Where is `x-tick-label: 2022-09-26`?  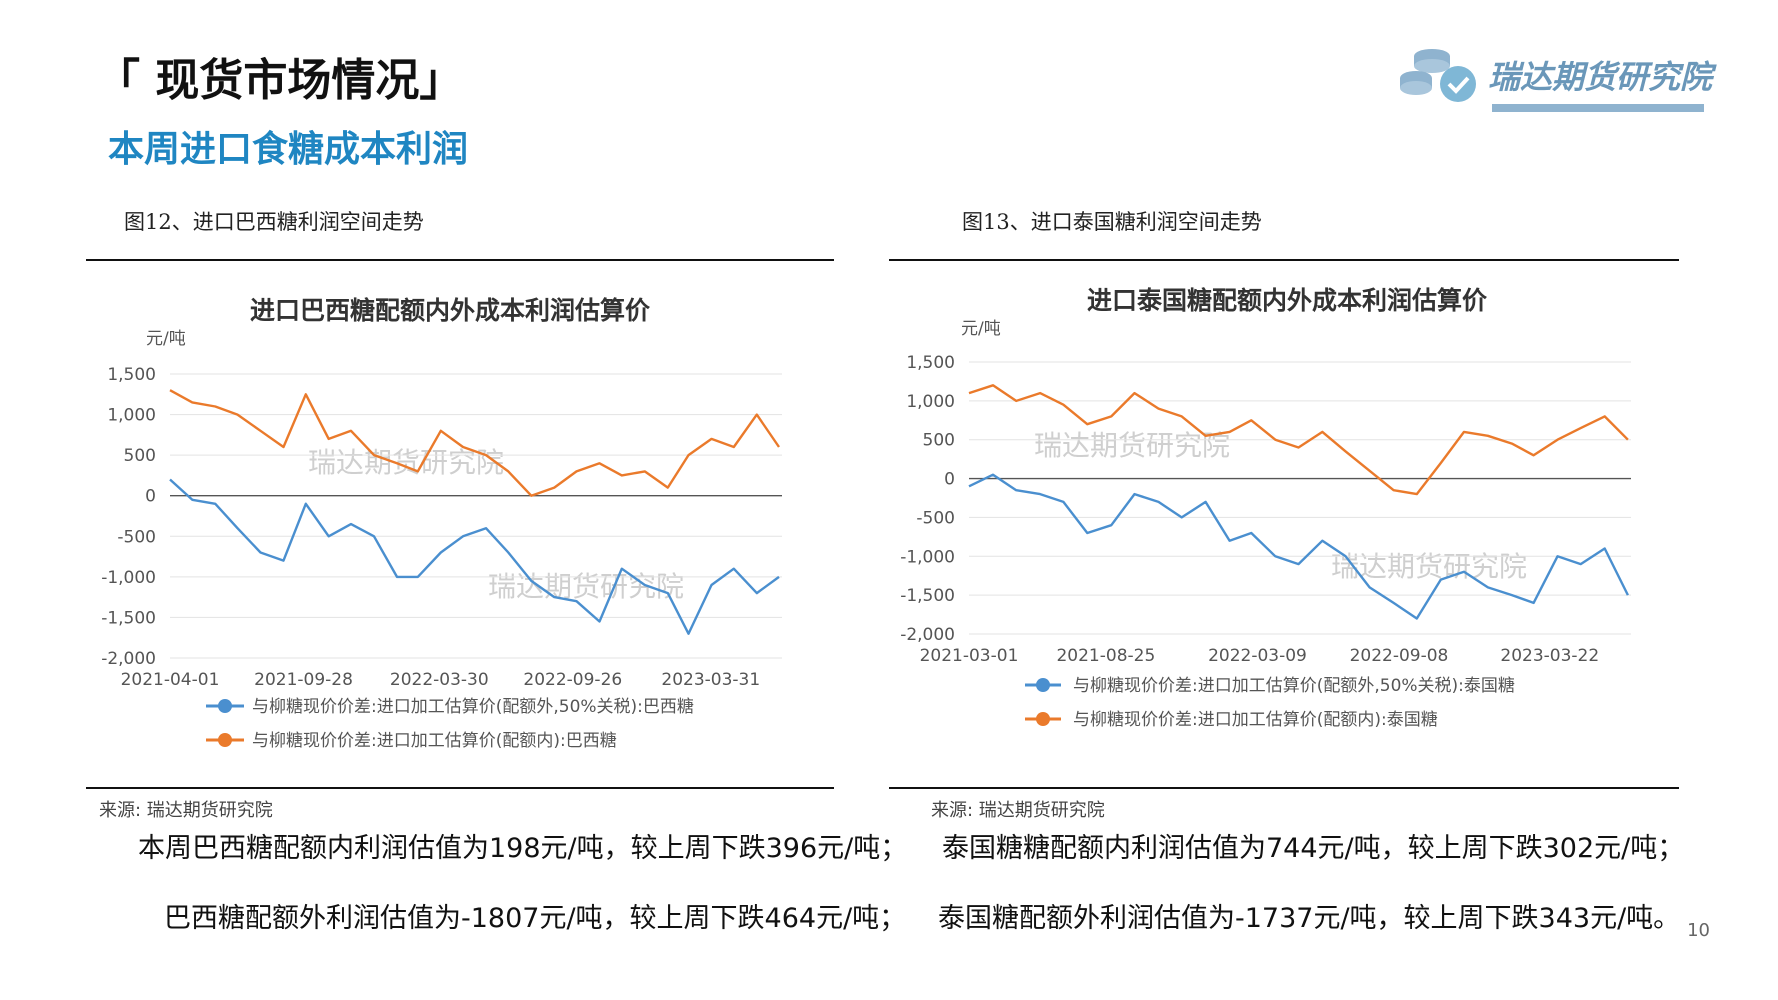
x-tick-label: 2022-09-26 is located at coordinates (572, 680).